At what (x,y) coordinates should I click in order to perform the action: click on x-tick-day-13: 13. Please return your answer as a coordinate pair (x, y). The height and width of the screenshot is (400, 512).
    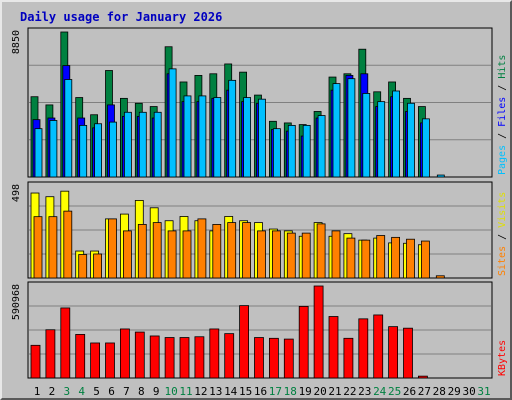
    Looking at the image, I should click on (215, 391).